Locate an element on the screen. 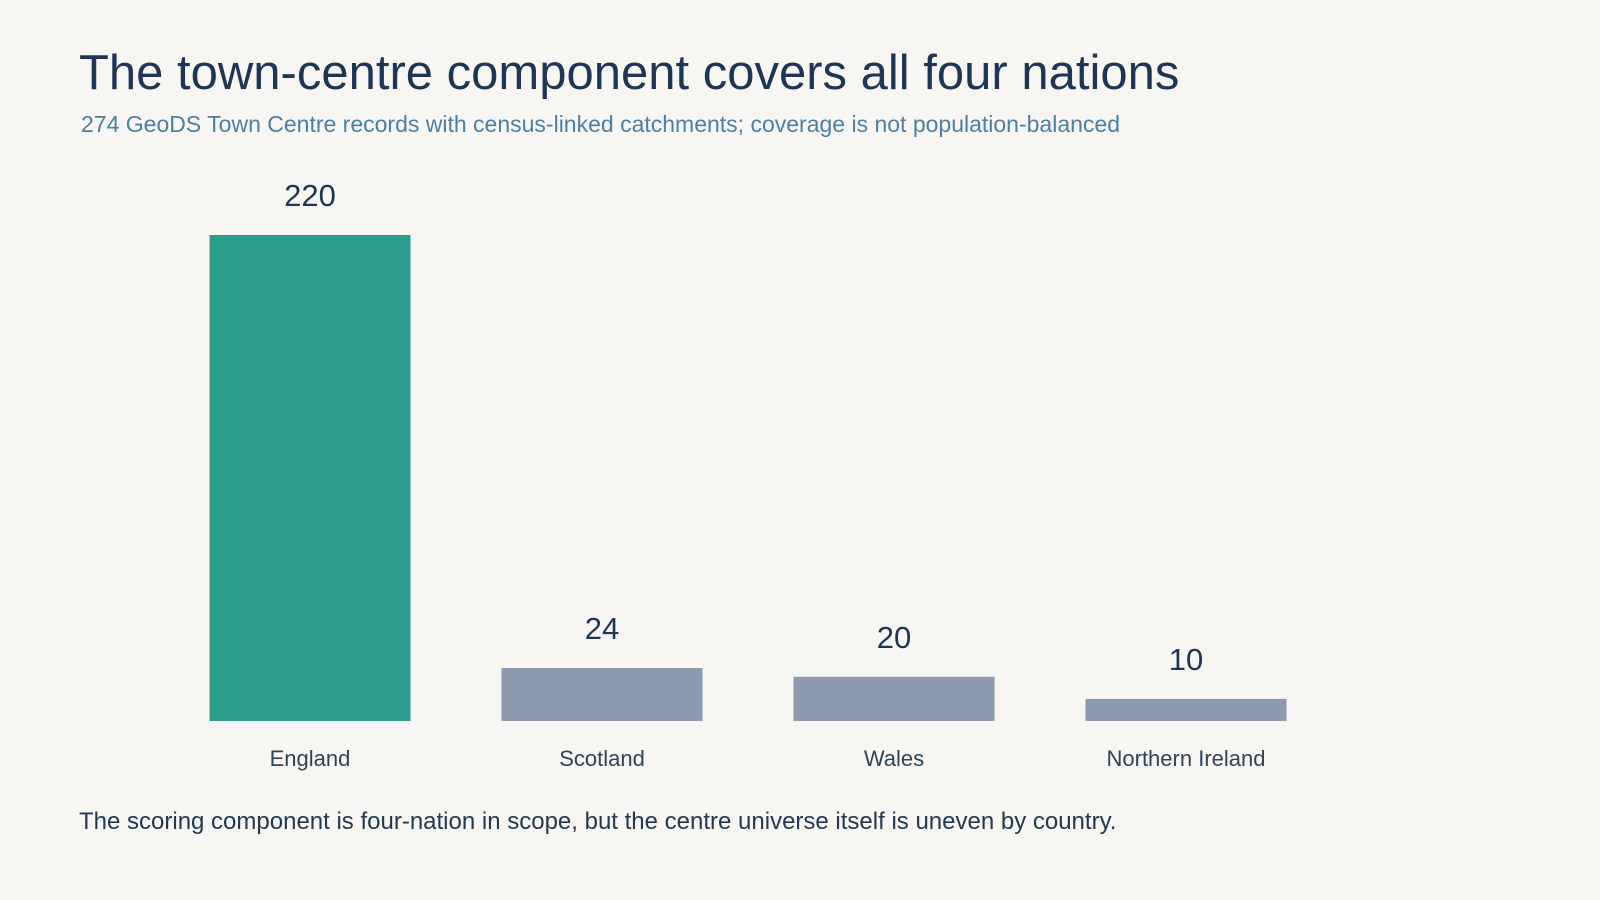 This screenshot has height=900, width=1600. value-label-scotland: 24 is located at coordinates (602, 628).